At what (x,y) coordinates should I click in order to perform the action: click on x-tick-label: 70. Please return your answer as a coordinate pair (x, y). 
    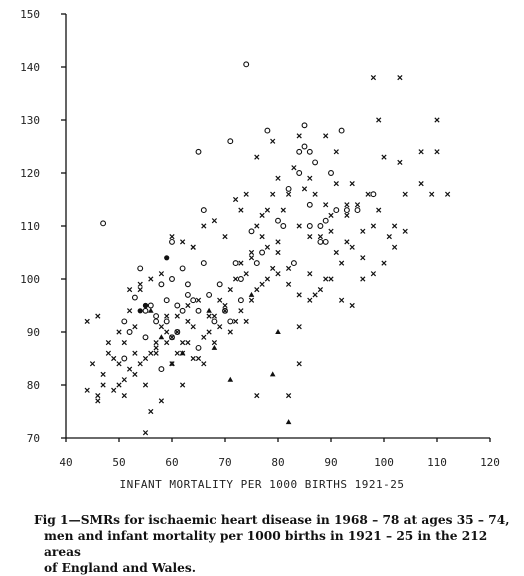
    Looking at the image, I should click on (224, 462).